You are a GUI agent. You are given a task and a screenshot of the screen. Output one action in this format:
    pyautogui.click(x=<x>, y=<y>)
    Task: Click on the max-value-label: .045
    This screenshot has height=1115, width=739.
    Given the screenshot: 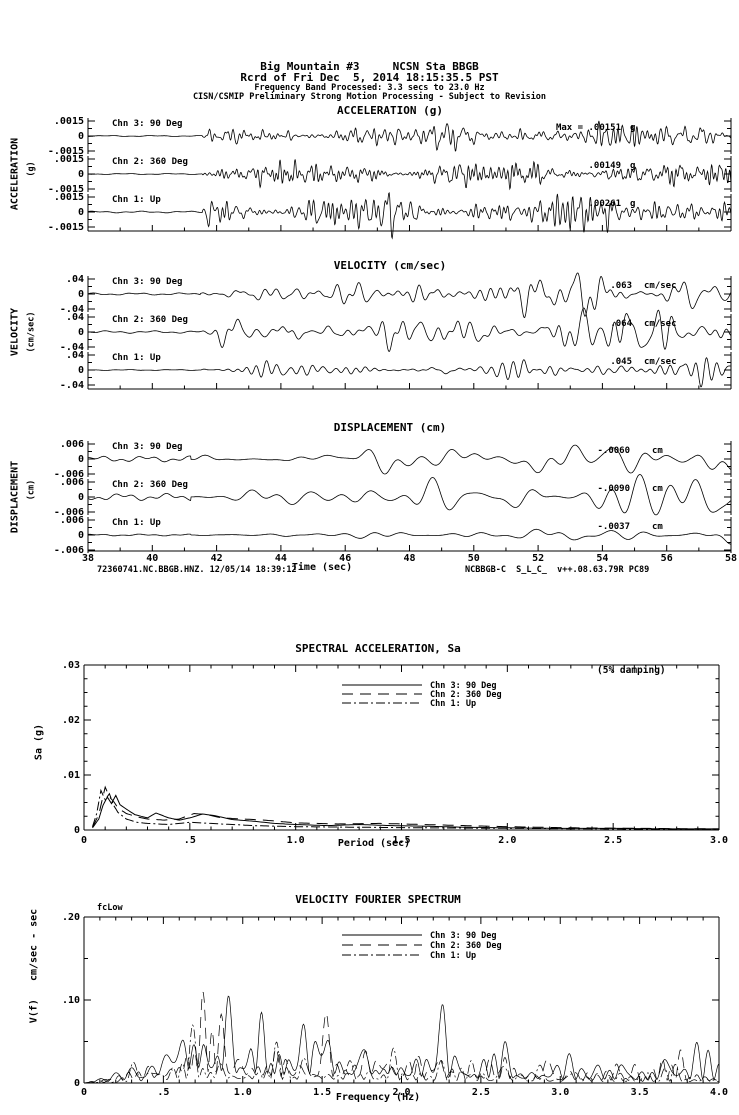 What is the action you would take?
    pyautogui.click(x=621, y=362)
    